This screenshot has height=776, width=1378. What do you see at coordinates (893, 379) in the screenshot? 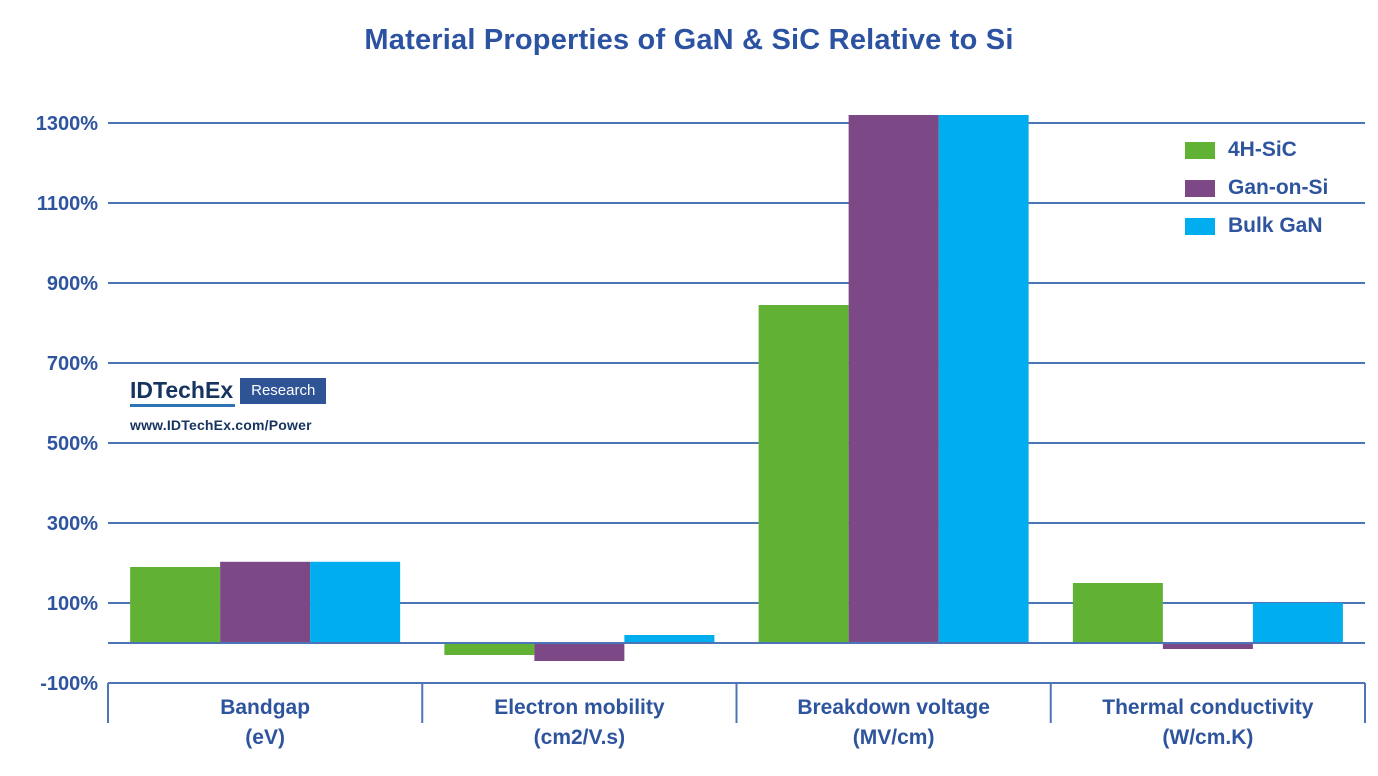
I see `bar-gan-on-si-breakdown-voltage` at bounding box center [893, 379].